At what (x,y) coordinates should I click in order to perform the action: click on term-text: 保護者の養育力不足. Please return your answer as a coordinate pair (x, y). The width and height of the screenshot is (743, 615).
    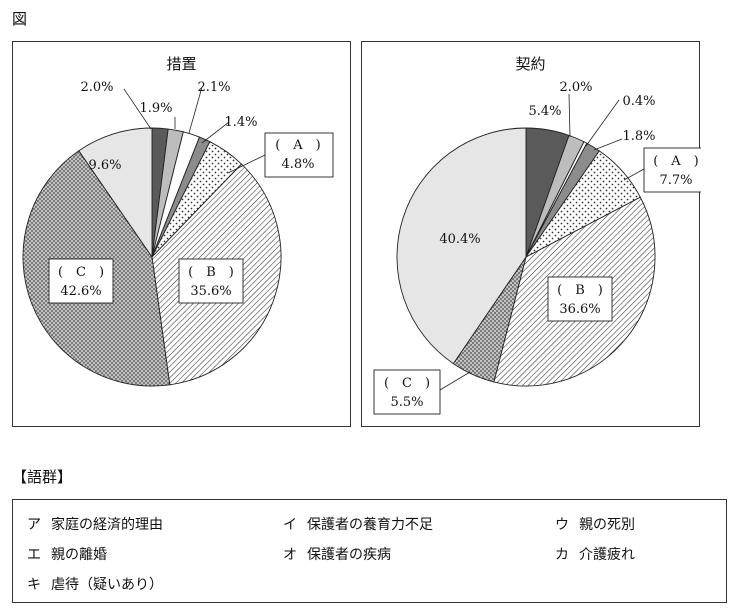
    Looking at the image, I should click on (370, 525).